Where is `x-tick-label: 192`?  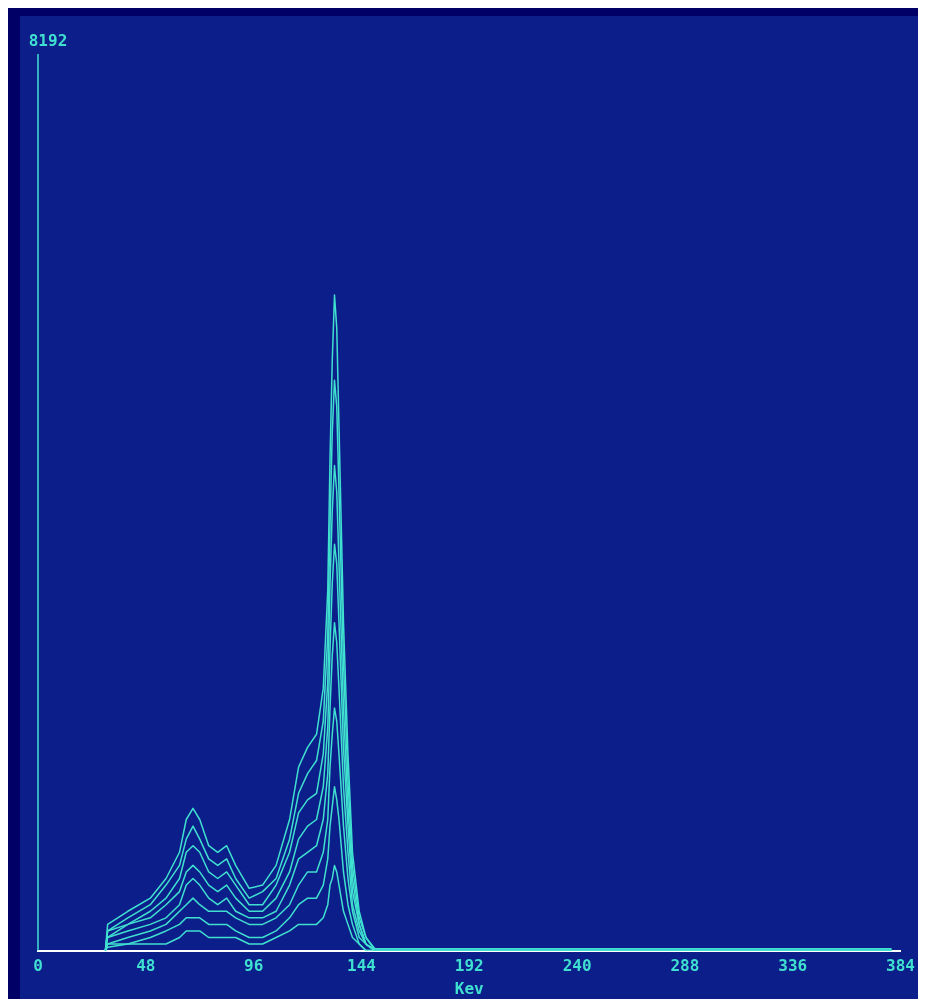 x-tick-label: 192 is located at coordinates (469, 966).